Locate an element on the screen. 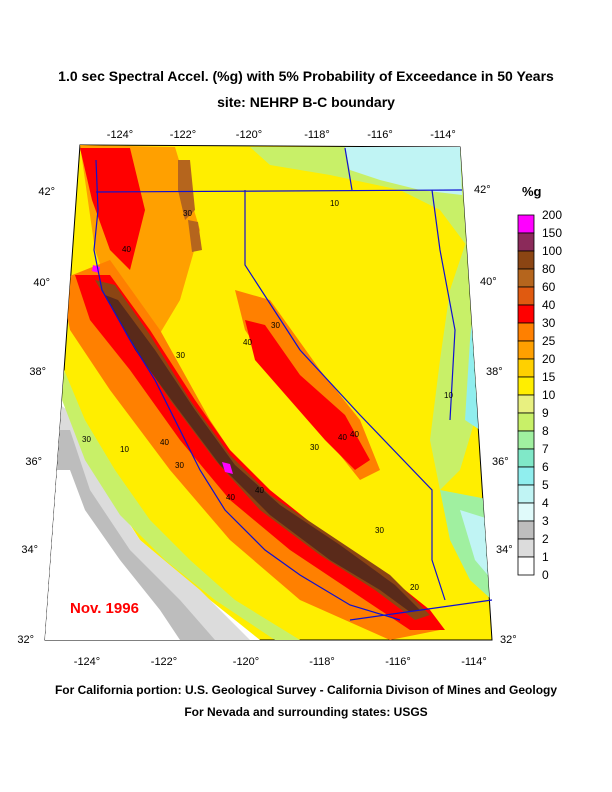 This screenshot has height=792, width=612. legend-level-label: 30 is located at coordinates (549, 323).